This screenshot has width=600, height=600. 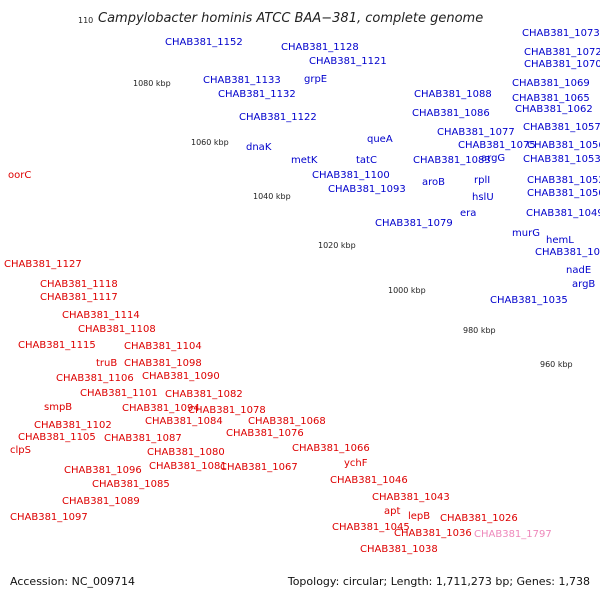 What do you see at coordinates (367, 189) in the screenshot?
I see `forward-gene-label: CHAB381_1093` at bounding box center [367, 189].